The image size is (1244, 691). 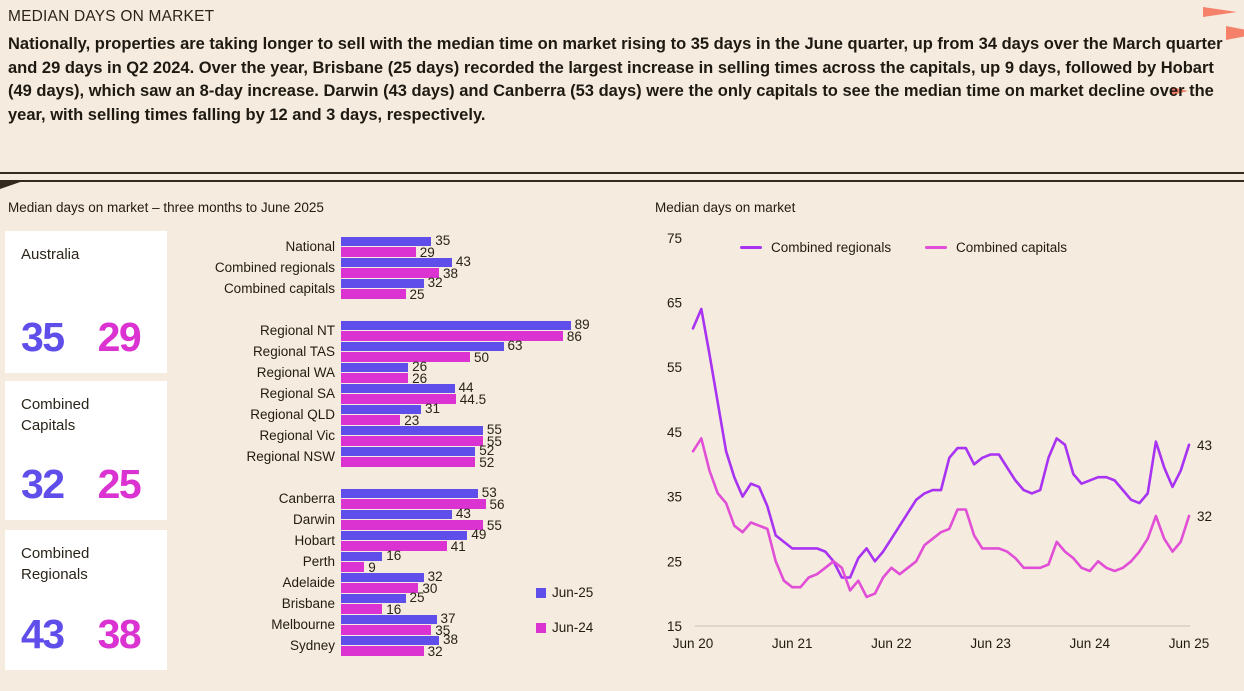 I want to click on y-axis-label: 55, so click(x=674, y=367).